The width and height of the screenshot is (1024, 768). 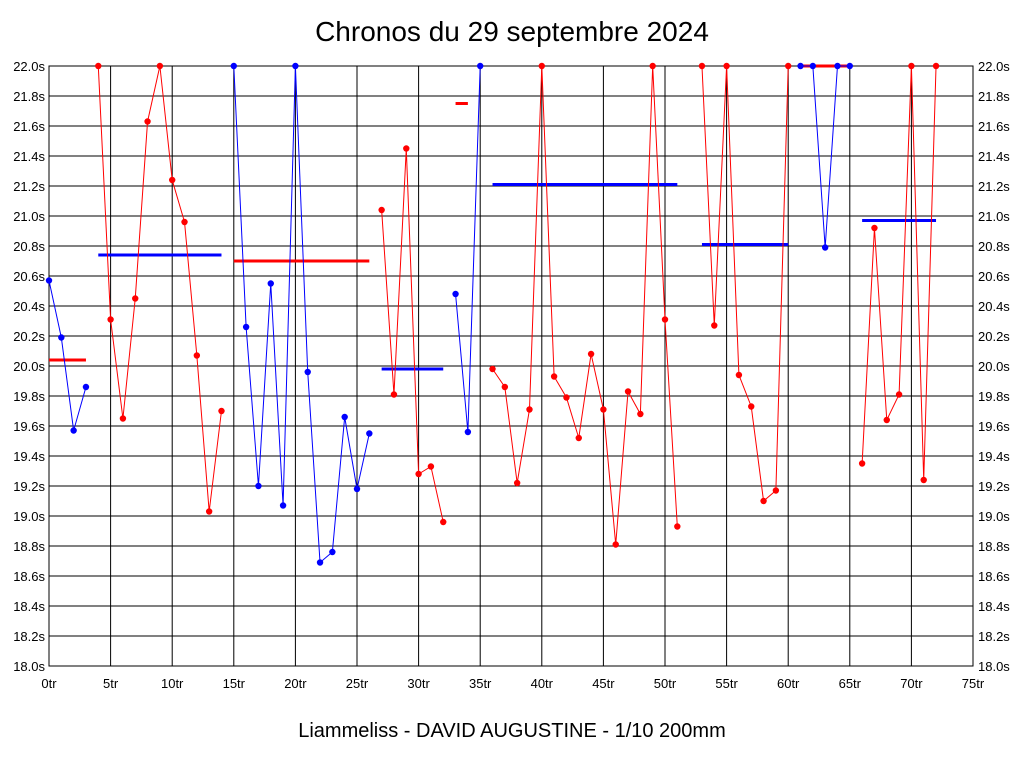 What do you see at coordinates (994, 216) in the screenshot?
I see `y-tick-label-right: 21.0s` at bounding box center [994, 216].